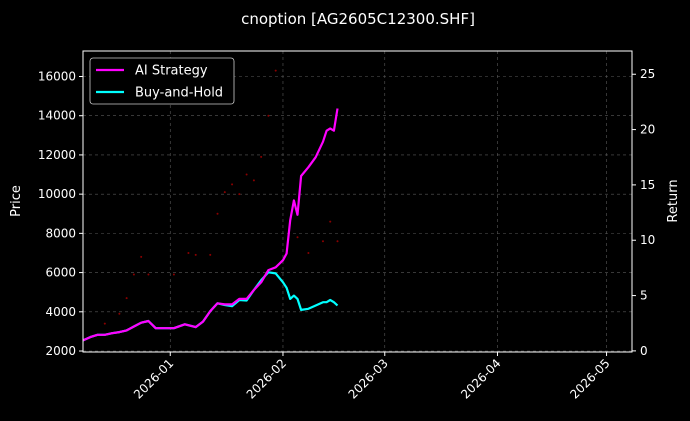 The height and width of the screenshot is (421, 690). I want to click on x-tick-label: 2026-04, so click(480, 378).